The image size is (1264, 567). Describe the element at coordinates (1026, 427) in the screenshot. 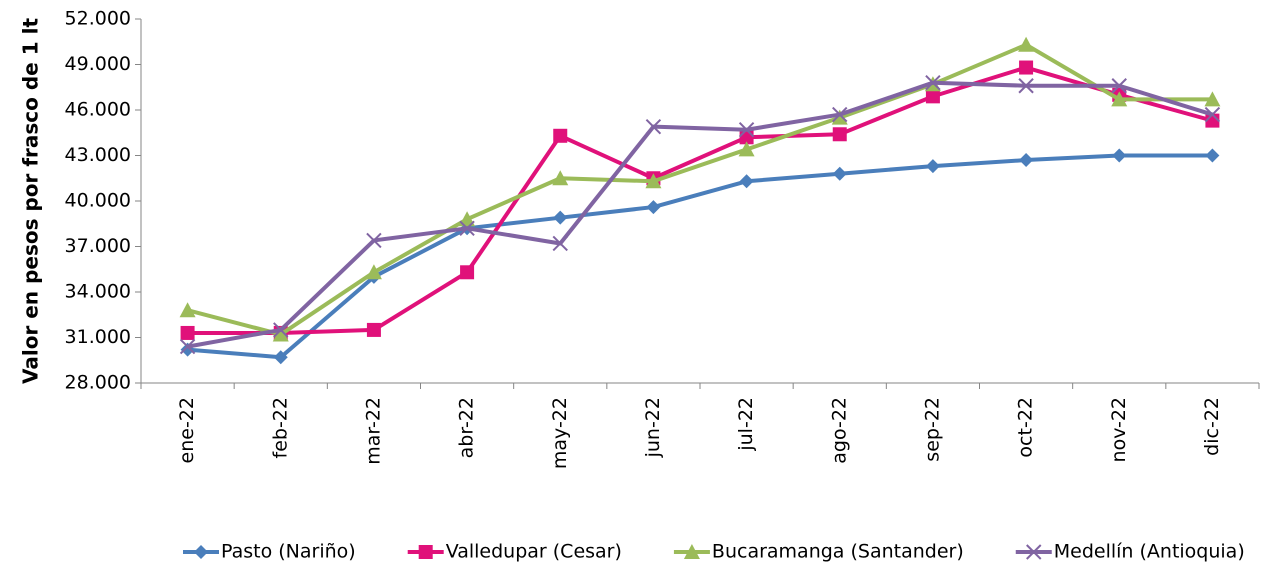

I see `x-tick-label: oct-22` at that location.